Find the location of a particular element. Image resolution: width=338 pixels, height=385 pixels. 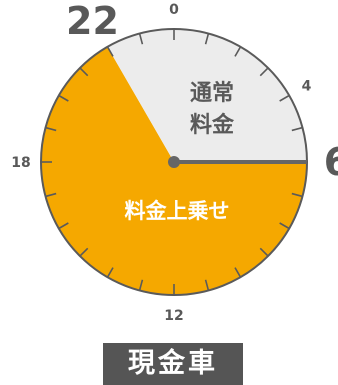

boundary-label-22: 22 is located at coordinates (92, 21).